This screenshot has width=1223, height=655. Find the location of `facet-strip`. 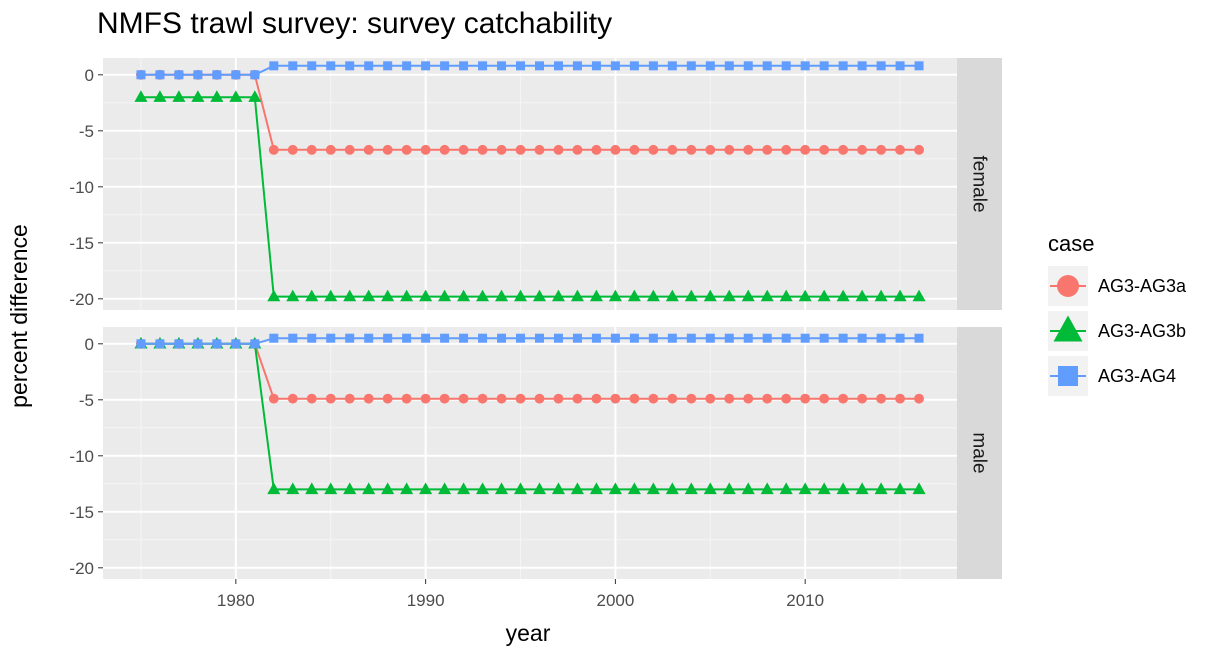

facet-strip is located at coordinates (979, 184).